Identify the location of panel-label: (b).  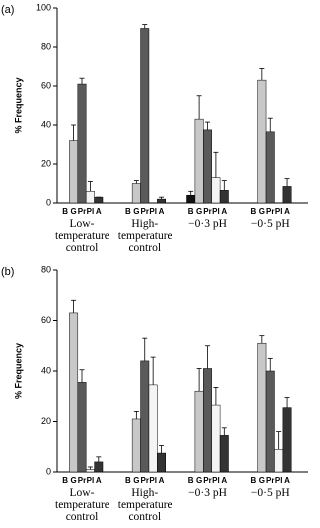
(7, 272).